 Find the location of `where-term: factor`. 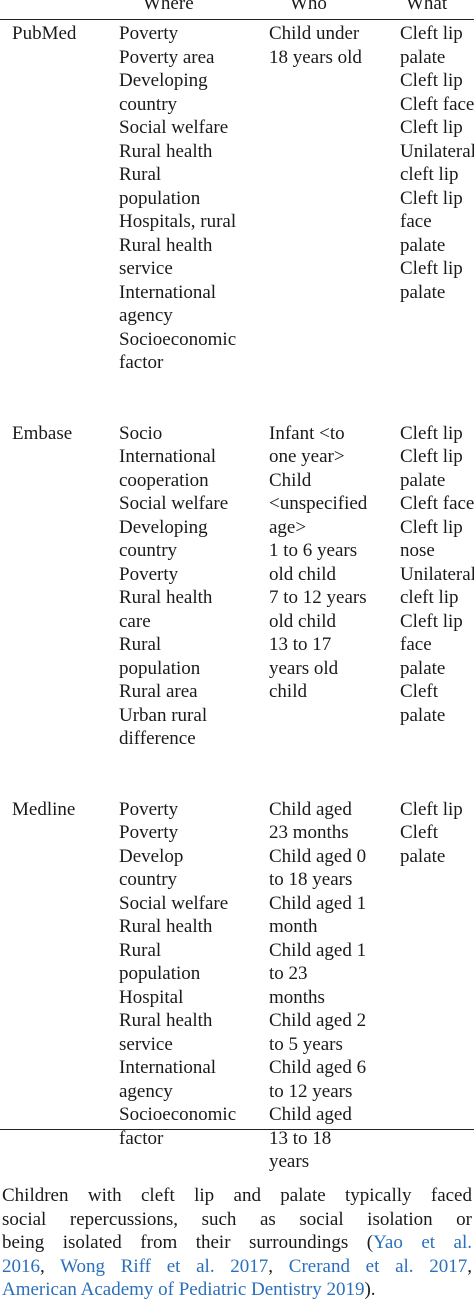

where-term: factor is located at coordinates (141, 1138).